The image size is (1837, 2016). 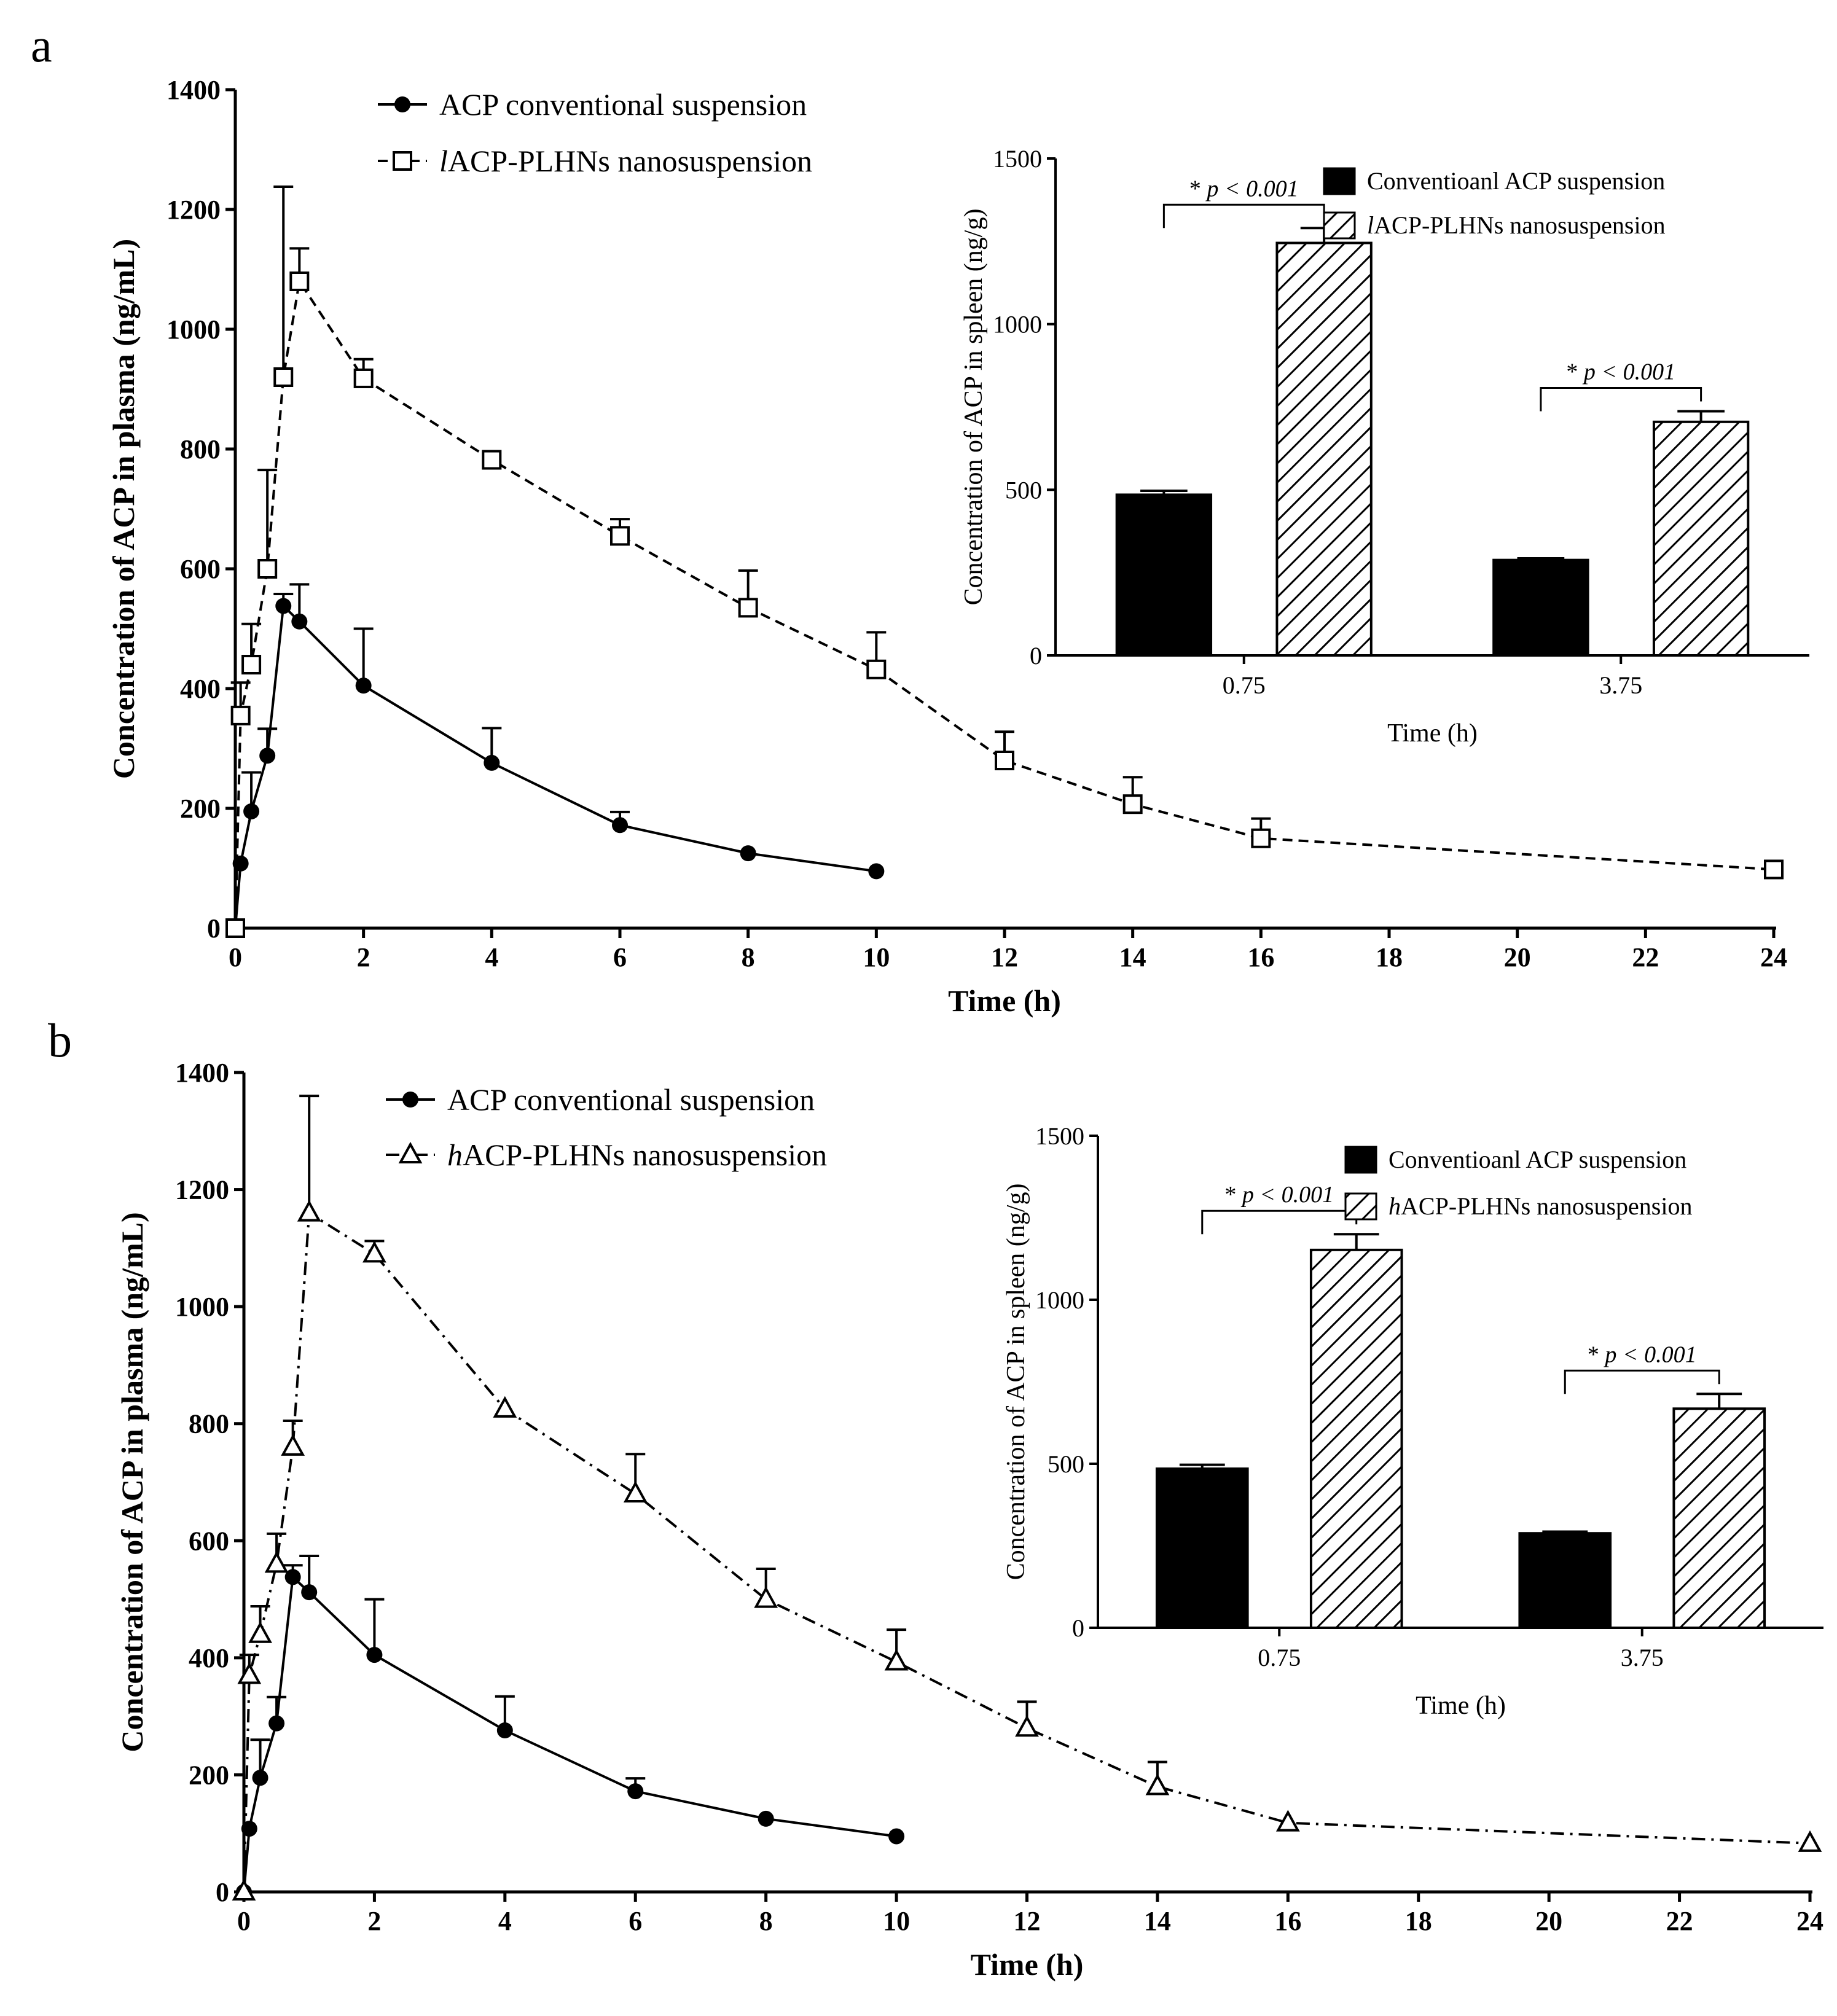 I want to click on legend-label-italic-prefix: l, so click(x=1370, y=225).